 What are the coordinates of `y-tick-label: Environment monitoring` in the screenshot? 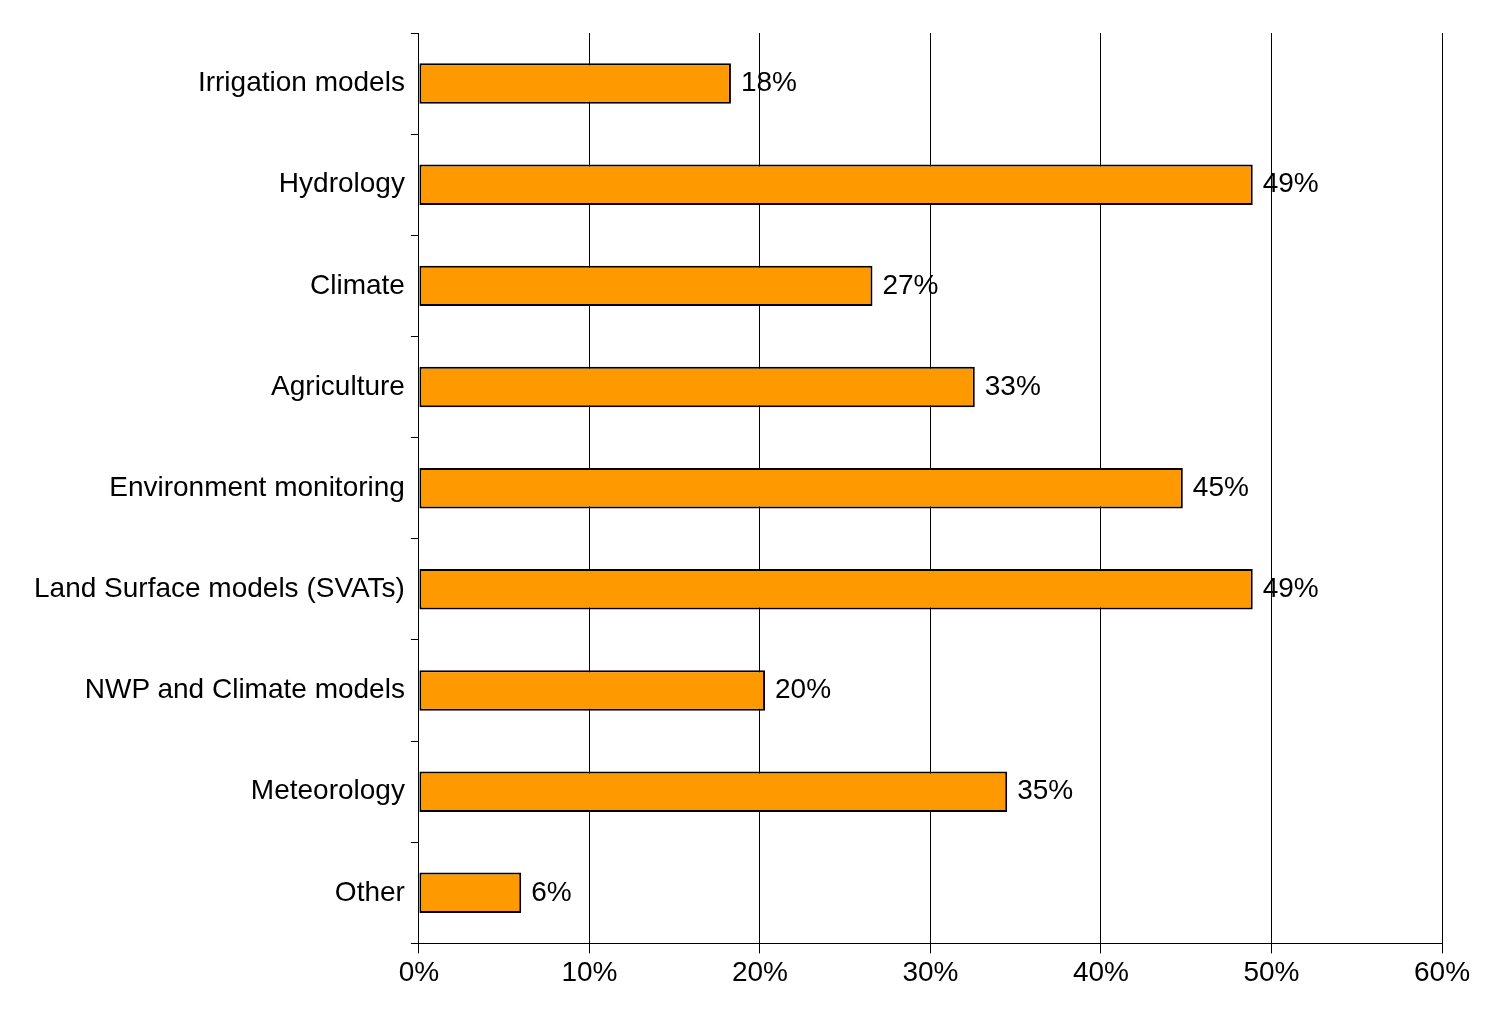 It's located at (257, 486).